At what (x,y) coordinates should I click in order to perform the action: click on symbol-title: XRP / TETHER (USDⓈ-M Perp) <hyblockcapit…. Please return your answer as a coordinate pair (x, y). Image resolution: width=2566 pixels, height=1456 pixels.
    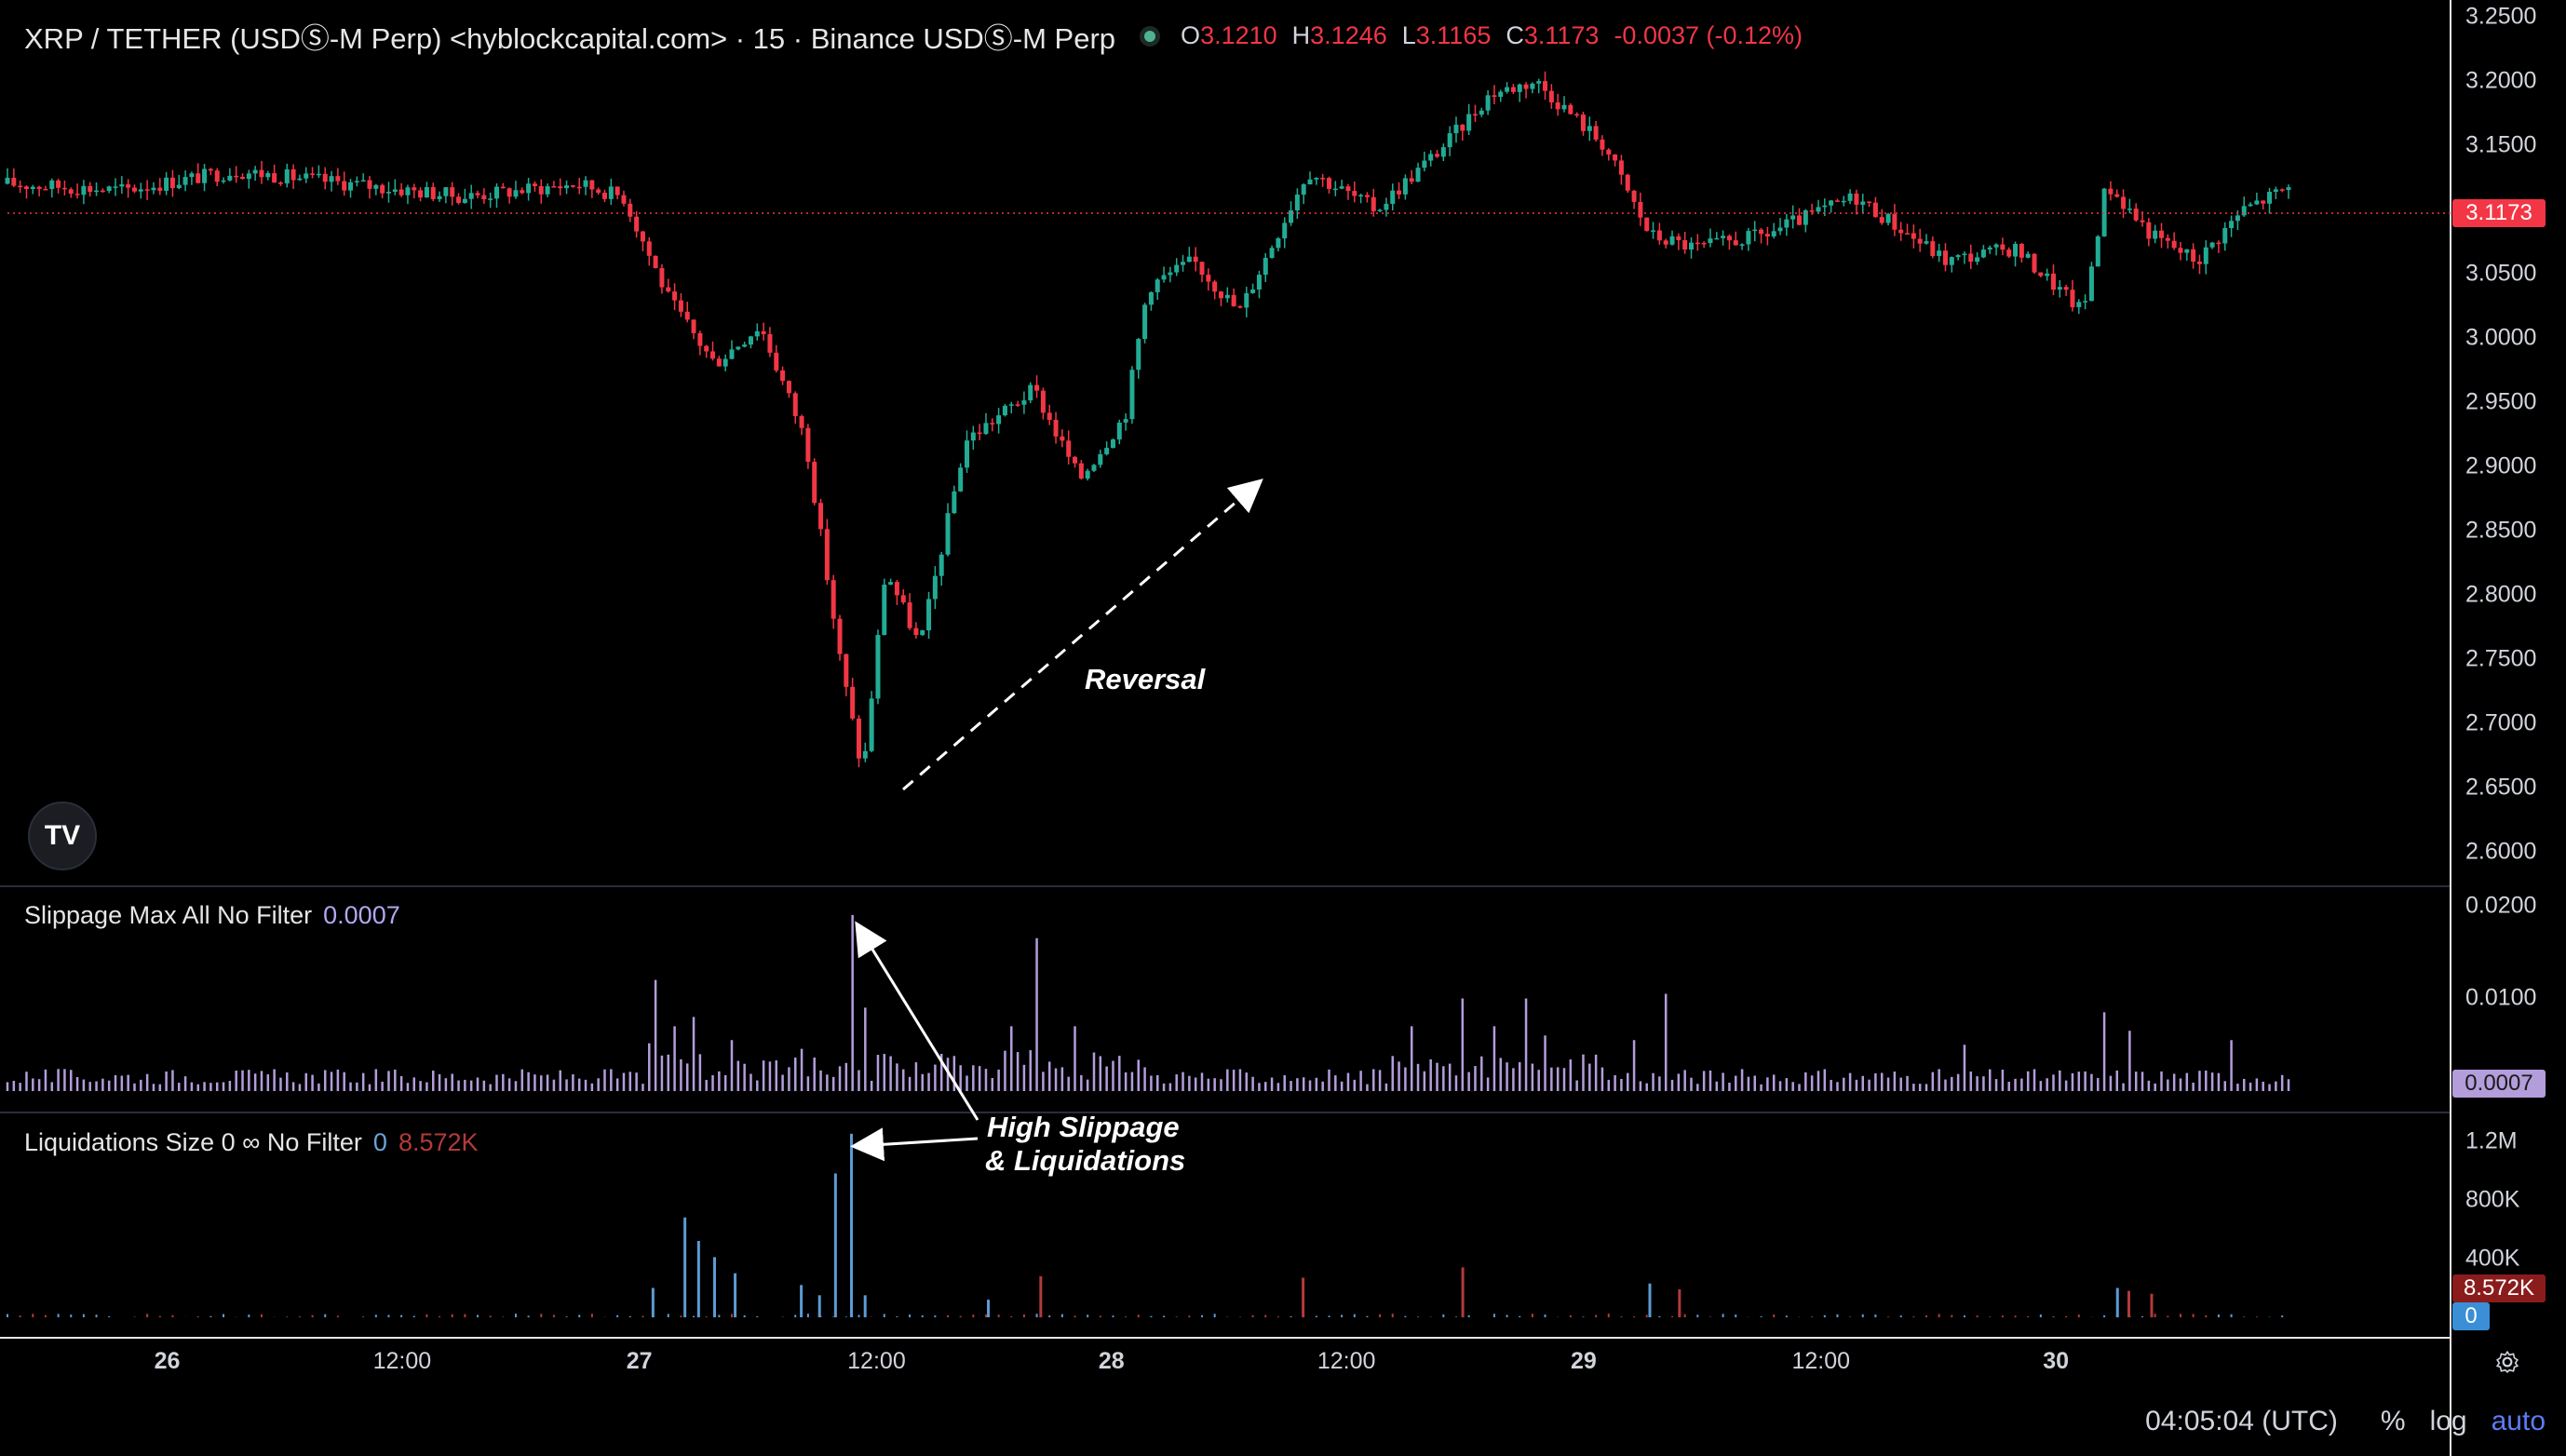
    Looking at the image, I should click on (570, 38).